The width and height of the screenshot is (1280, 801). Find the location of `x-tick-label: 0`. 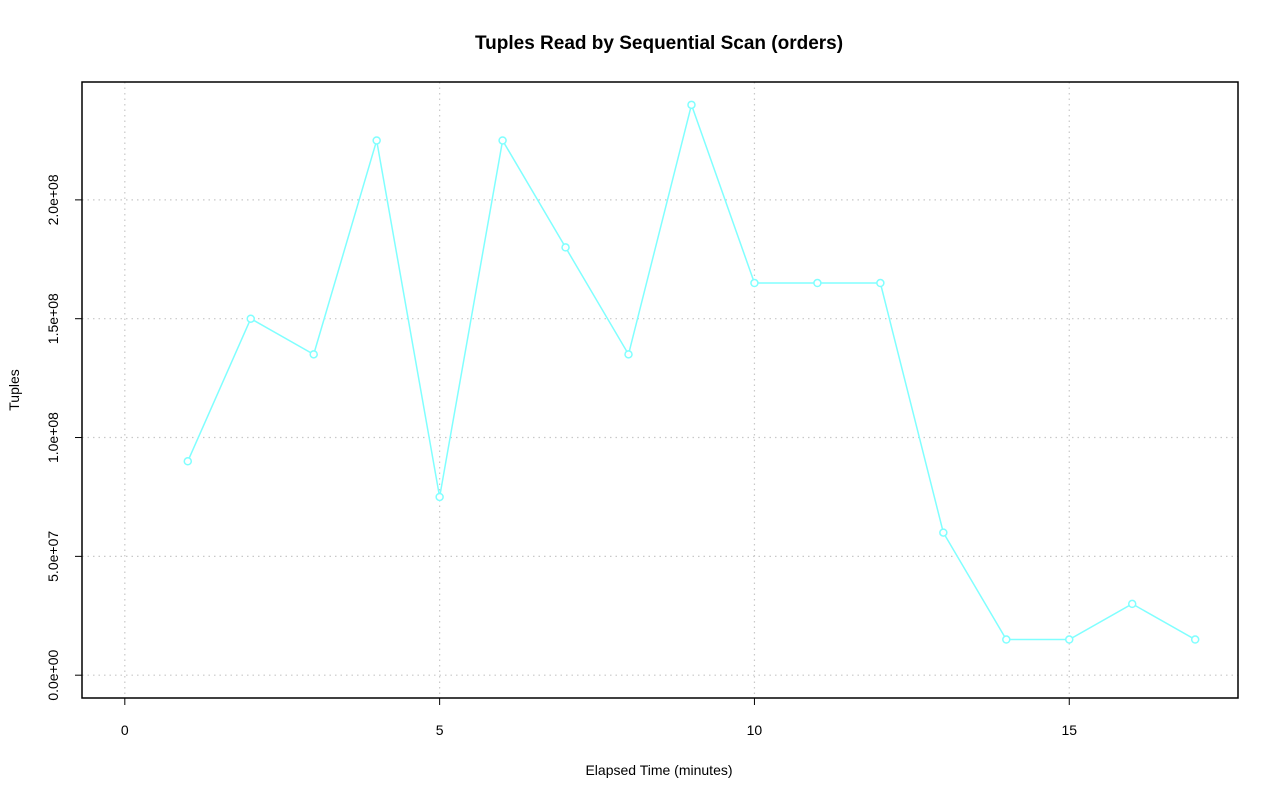

x-tick-label: 0 is located at coordinates (125, 730).